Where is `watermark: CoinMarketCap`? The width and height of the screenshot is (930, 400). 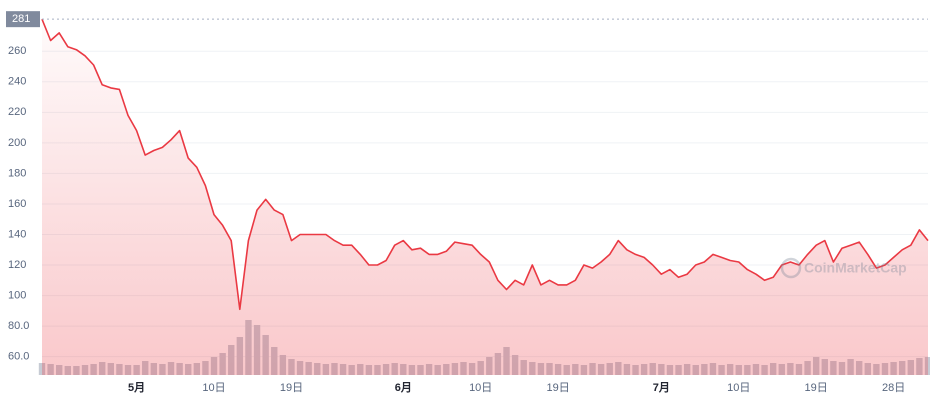 watermark: CoinMarketCap is located at coordinates (843, 268).